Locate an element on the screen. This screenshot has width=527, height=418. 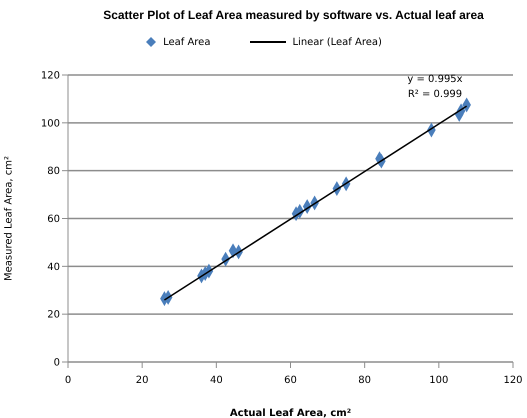
y-tick-label: 100 is located at coordinates (50, 124).